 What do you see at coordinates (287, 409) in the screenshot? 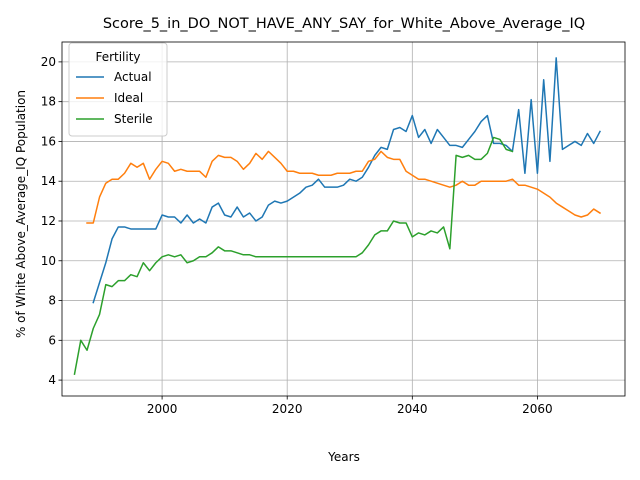
I see `x-tick-label: 2020` at bounding box center [287, 409].